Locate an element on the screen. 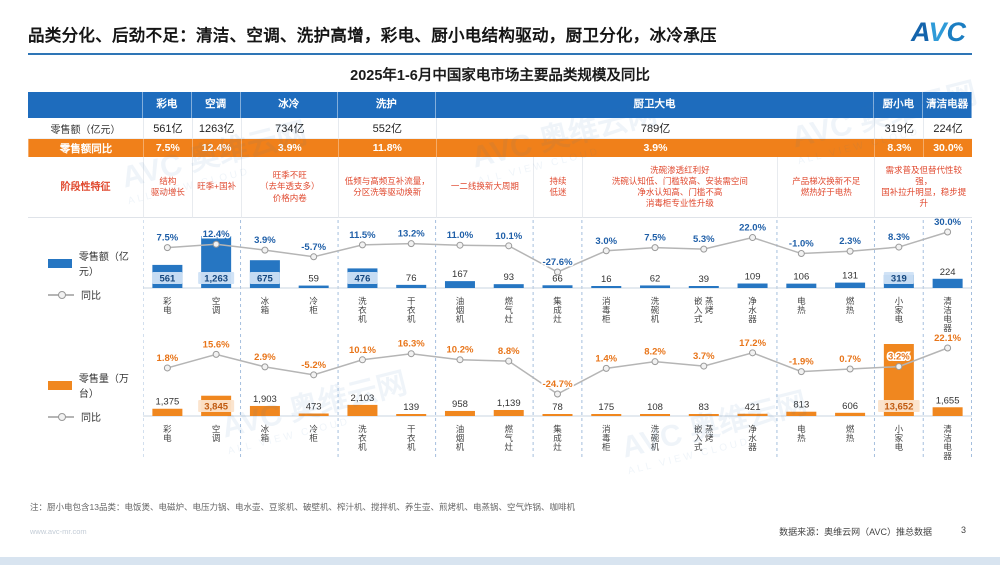 This screenshot has width=1000, height=565. svg-text: 洗衣机 is located at coordinates (362, 310).